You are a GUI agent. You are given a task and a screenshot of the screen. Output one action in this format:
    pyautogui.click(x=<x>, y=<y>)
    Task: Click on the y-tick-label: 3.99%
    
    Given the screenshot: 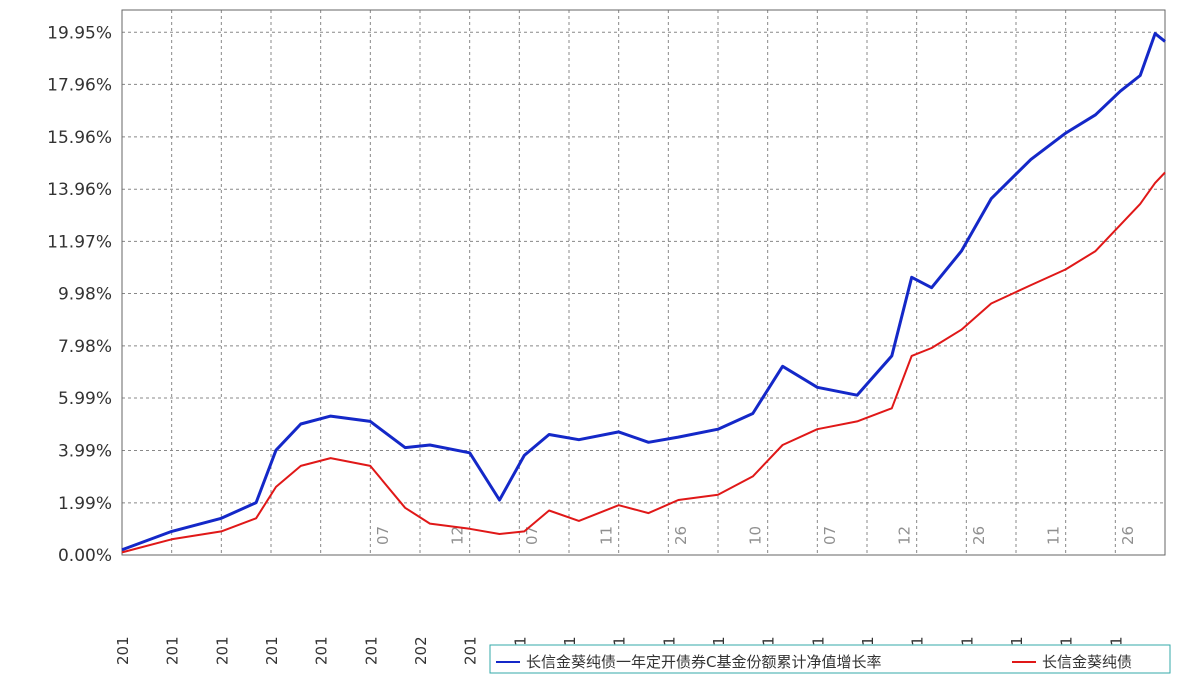 What is the action you would take?
    pyautogui.click(x=85, y=451)
    